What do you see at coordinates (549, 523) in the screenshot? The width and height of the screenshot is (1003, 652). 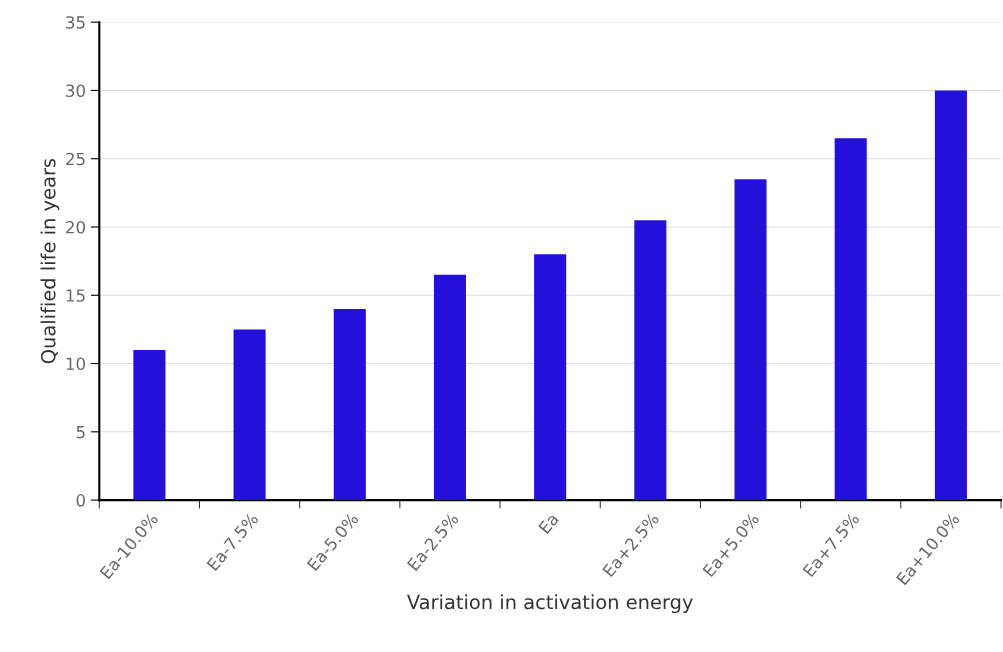 I see `x-tick-label: Ea` at bounding box center [549, 523].